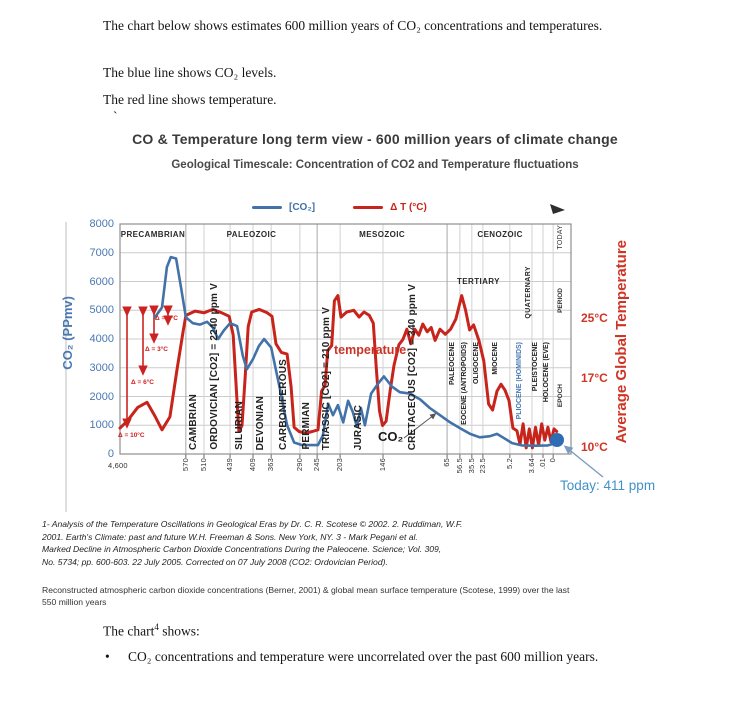 The width and height of the screenshot is (748, 705). What do you see at coordinates (465, 383) in the screenshot?
I see `epoch-label: EOCENE (ANTROPOIDS)` at bounding box center [465, 383].